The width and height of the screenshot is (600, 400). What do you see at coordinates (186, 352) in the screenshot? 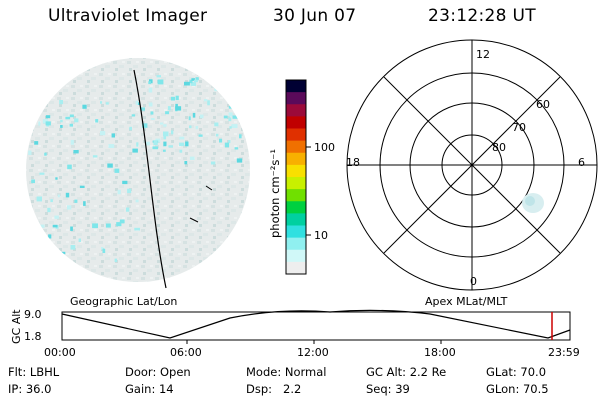
I see `orbit-x-tick: 06:00` at bounding box center [186, 352].